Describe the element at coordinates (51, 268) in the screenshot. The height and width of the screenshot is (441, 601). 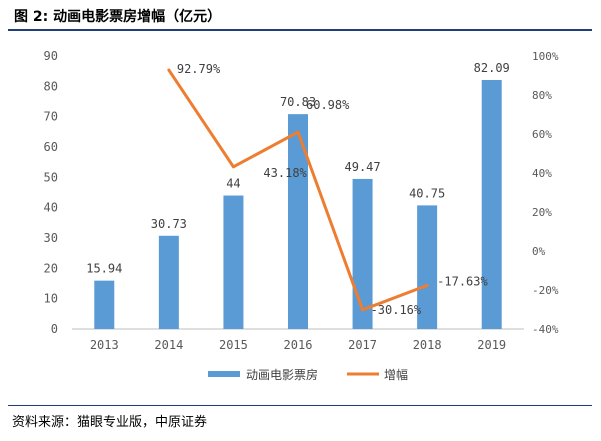
I see `y-left-tick-label: 20` at that location.